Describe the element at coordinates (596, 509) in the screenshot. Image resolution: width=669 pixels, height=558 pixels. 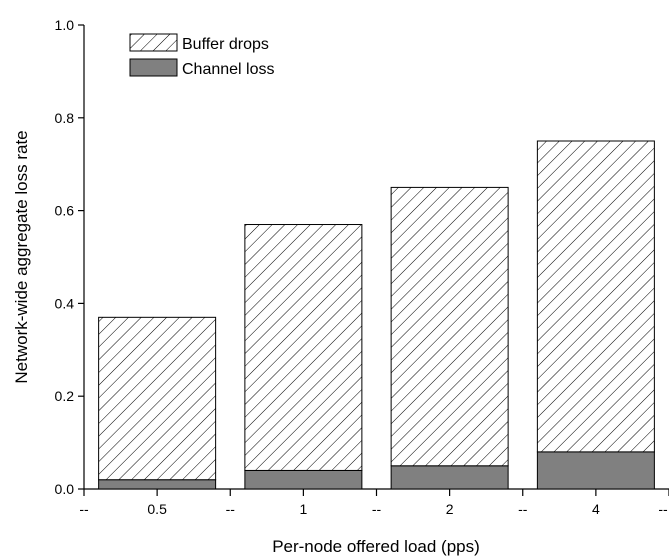
I see `x-tick-label: 4` at that location.